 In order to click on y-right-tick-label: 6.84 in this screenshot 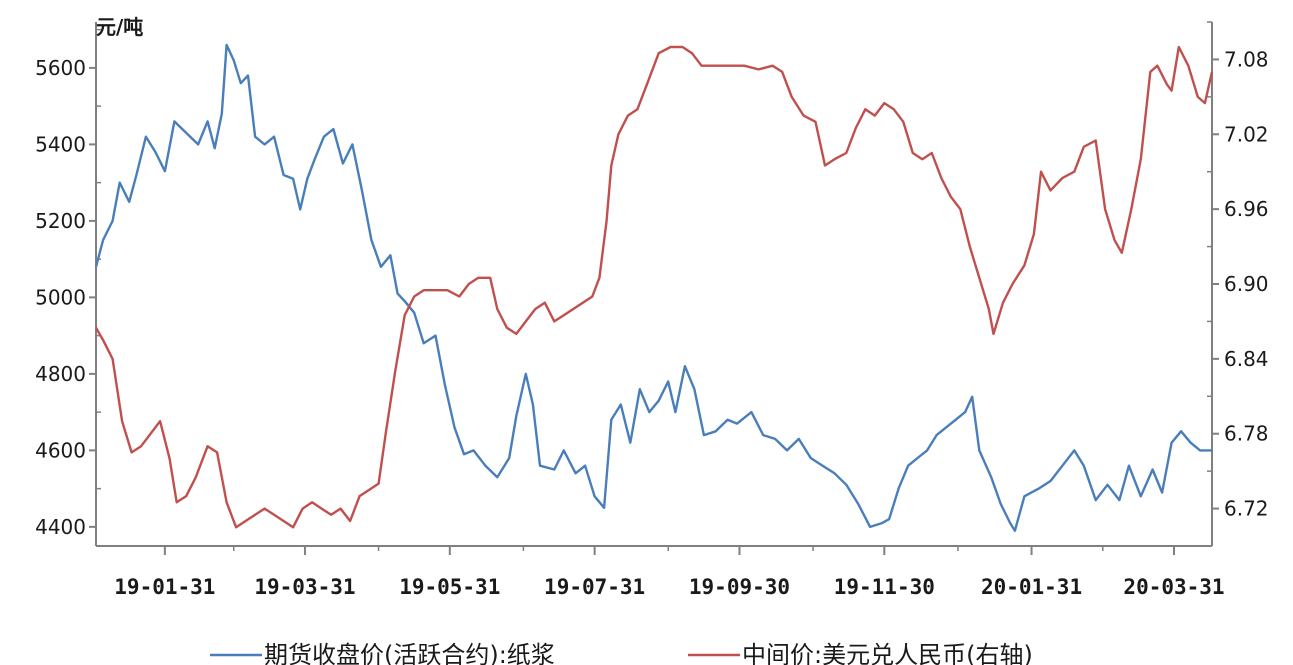, I will do `click(1246, 359)`.